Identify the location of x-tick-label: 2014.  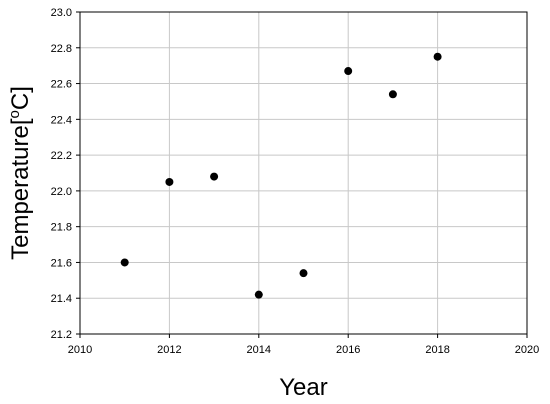
(259, 350).